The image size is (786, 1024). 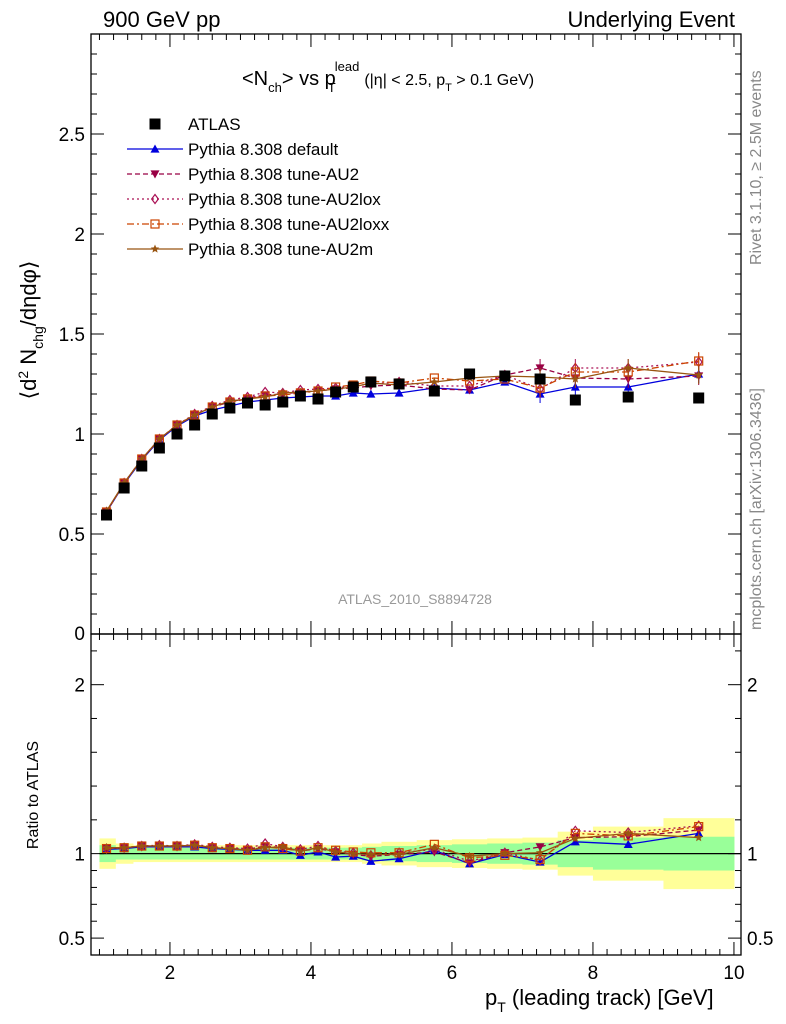 I want to click on x-tick-label: 2, so click(x=170, y=973).